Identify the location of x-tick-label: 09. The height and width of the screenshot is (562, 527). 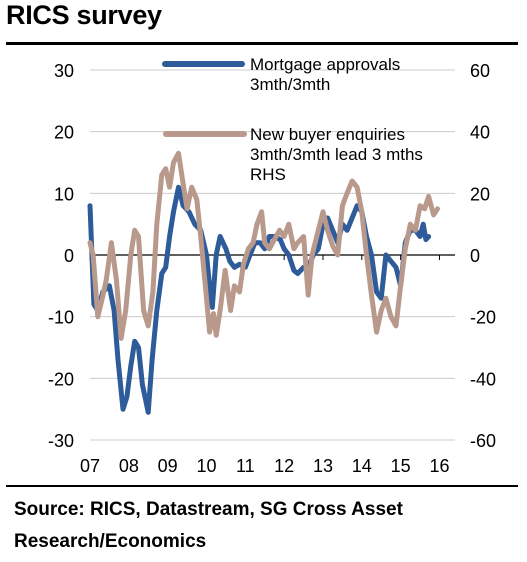
(168, 466).